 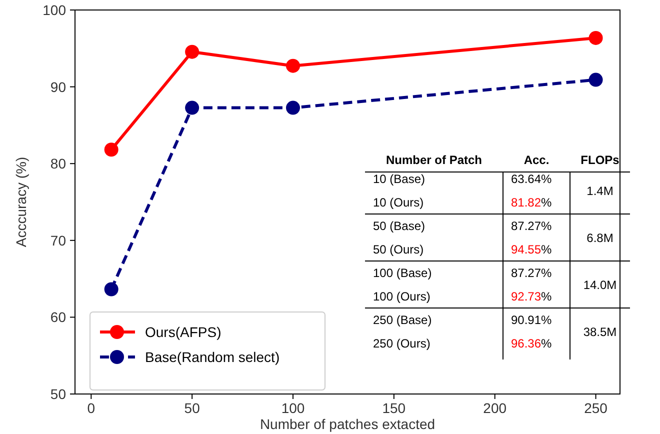 I want to click on y-tick-label: 50, so click(x=58, y=394).